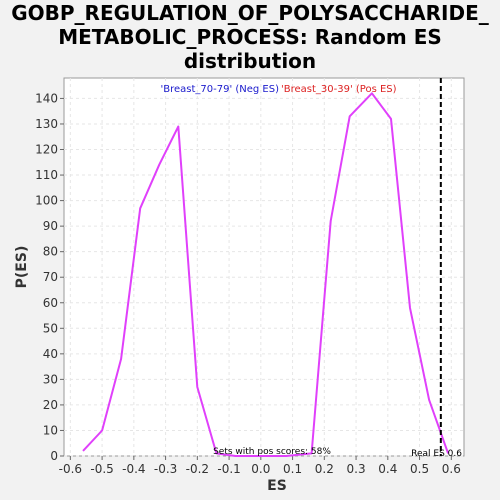  Describe the element at coordinates (101, 469) in the screenshot. I see `x-tick-label: -0.5` at that location.